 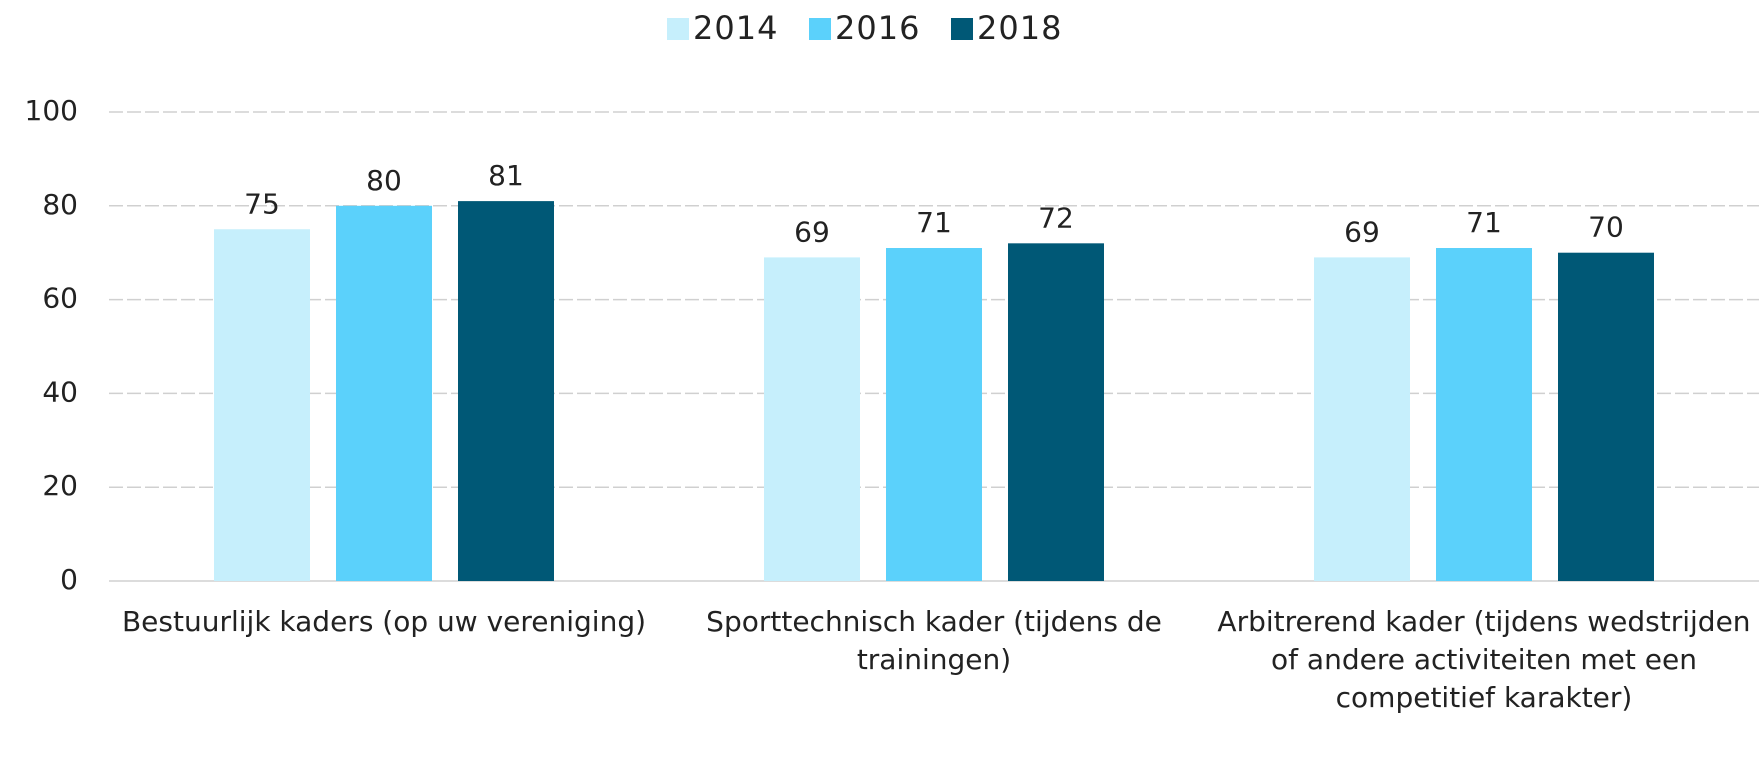 I want to click on y-tick-label: 0, so click(x=69, y=579).